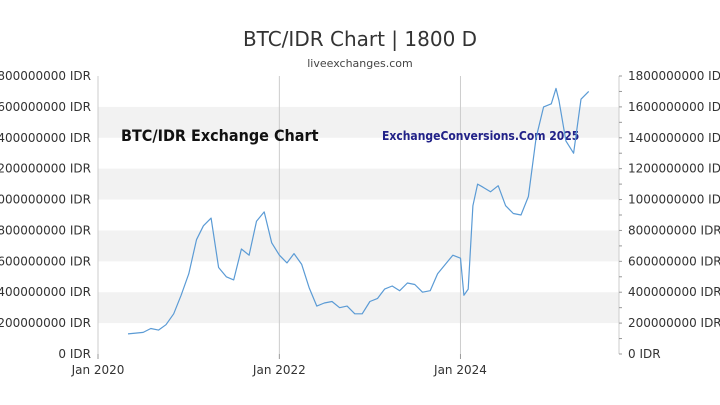 Image resolution: width=720 pixels, height=405 pixels. I want to click on y-tick-label-left: 1600000000 IDR, so click(45, 107).